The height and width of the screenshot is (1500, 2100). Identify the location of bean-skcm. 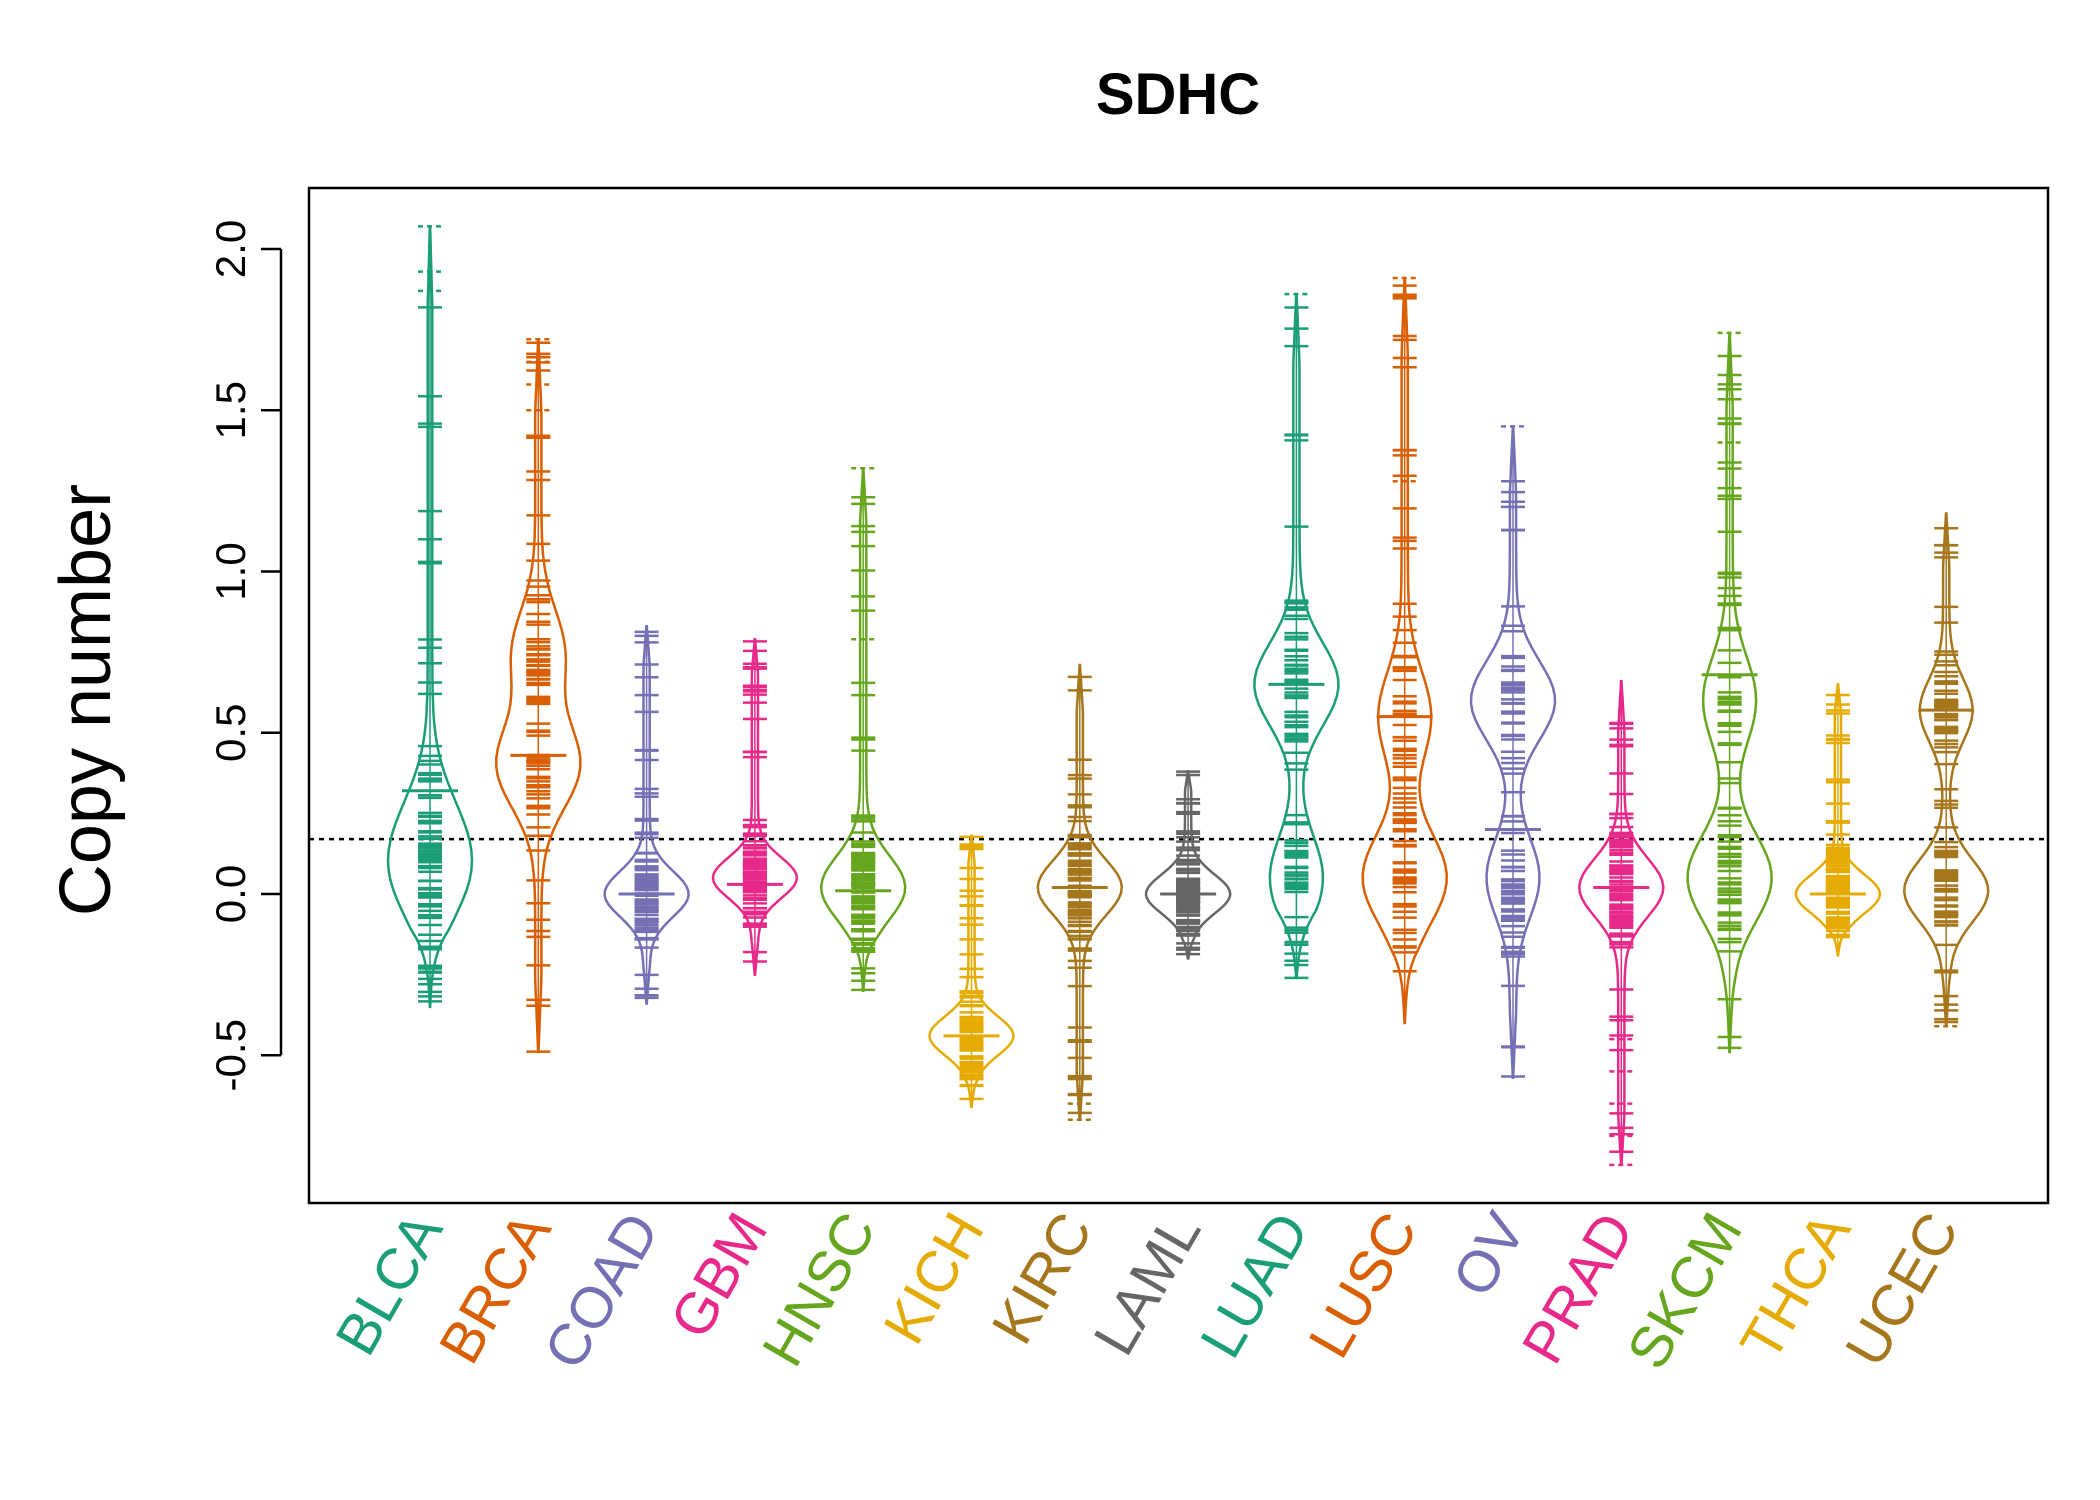
(1729, 692).